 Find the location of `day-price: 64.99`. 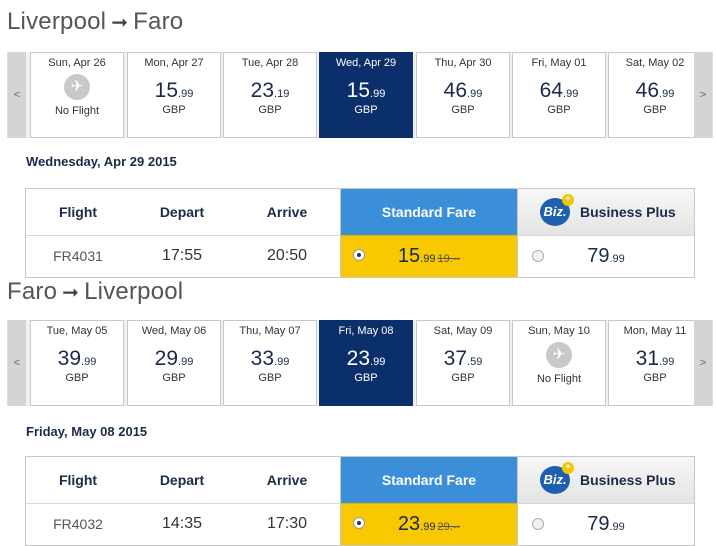

day-price: 64.99 is located at coordinates (559, 90).